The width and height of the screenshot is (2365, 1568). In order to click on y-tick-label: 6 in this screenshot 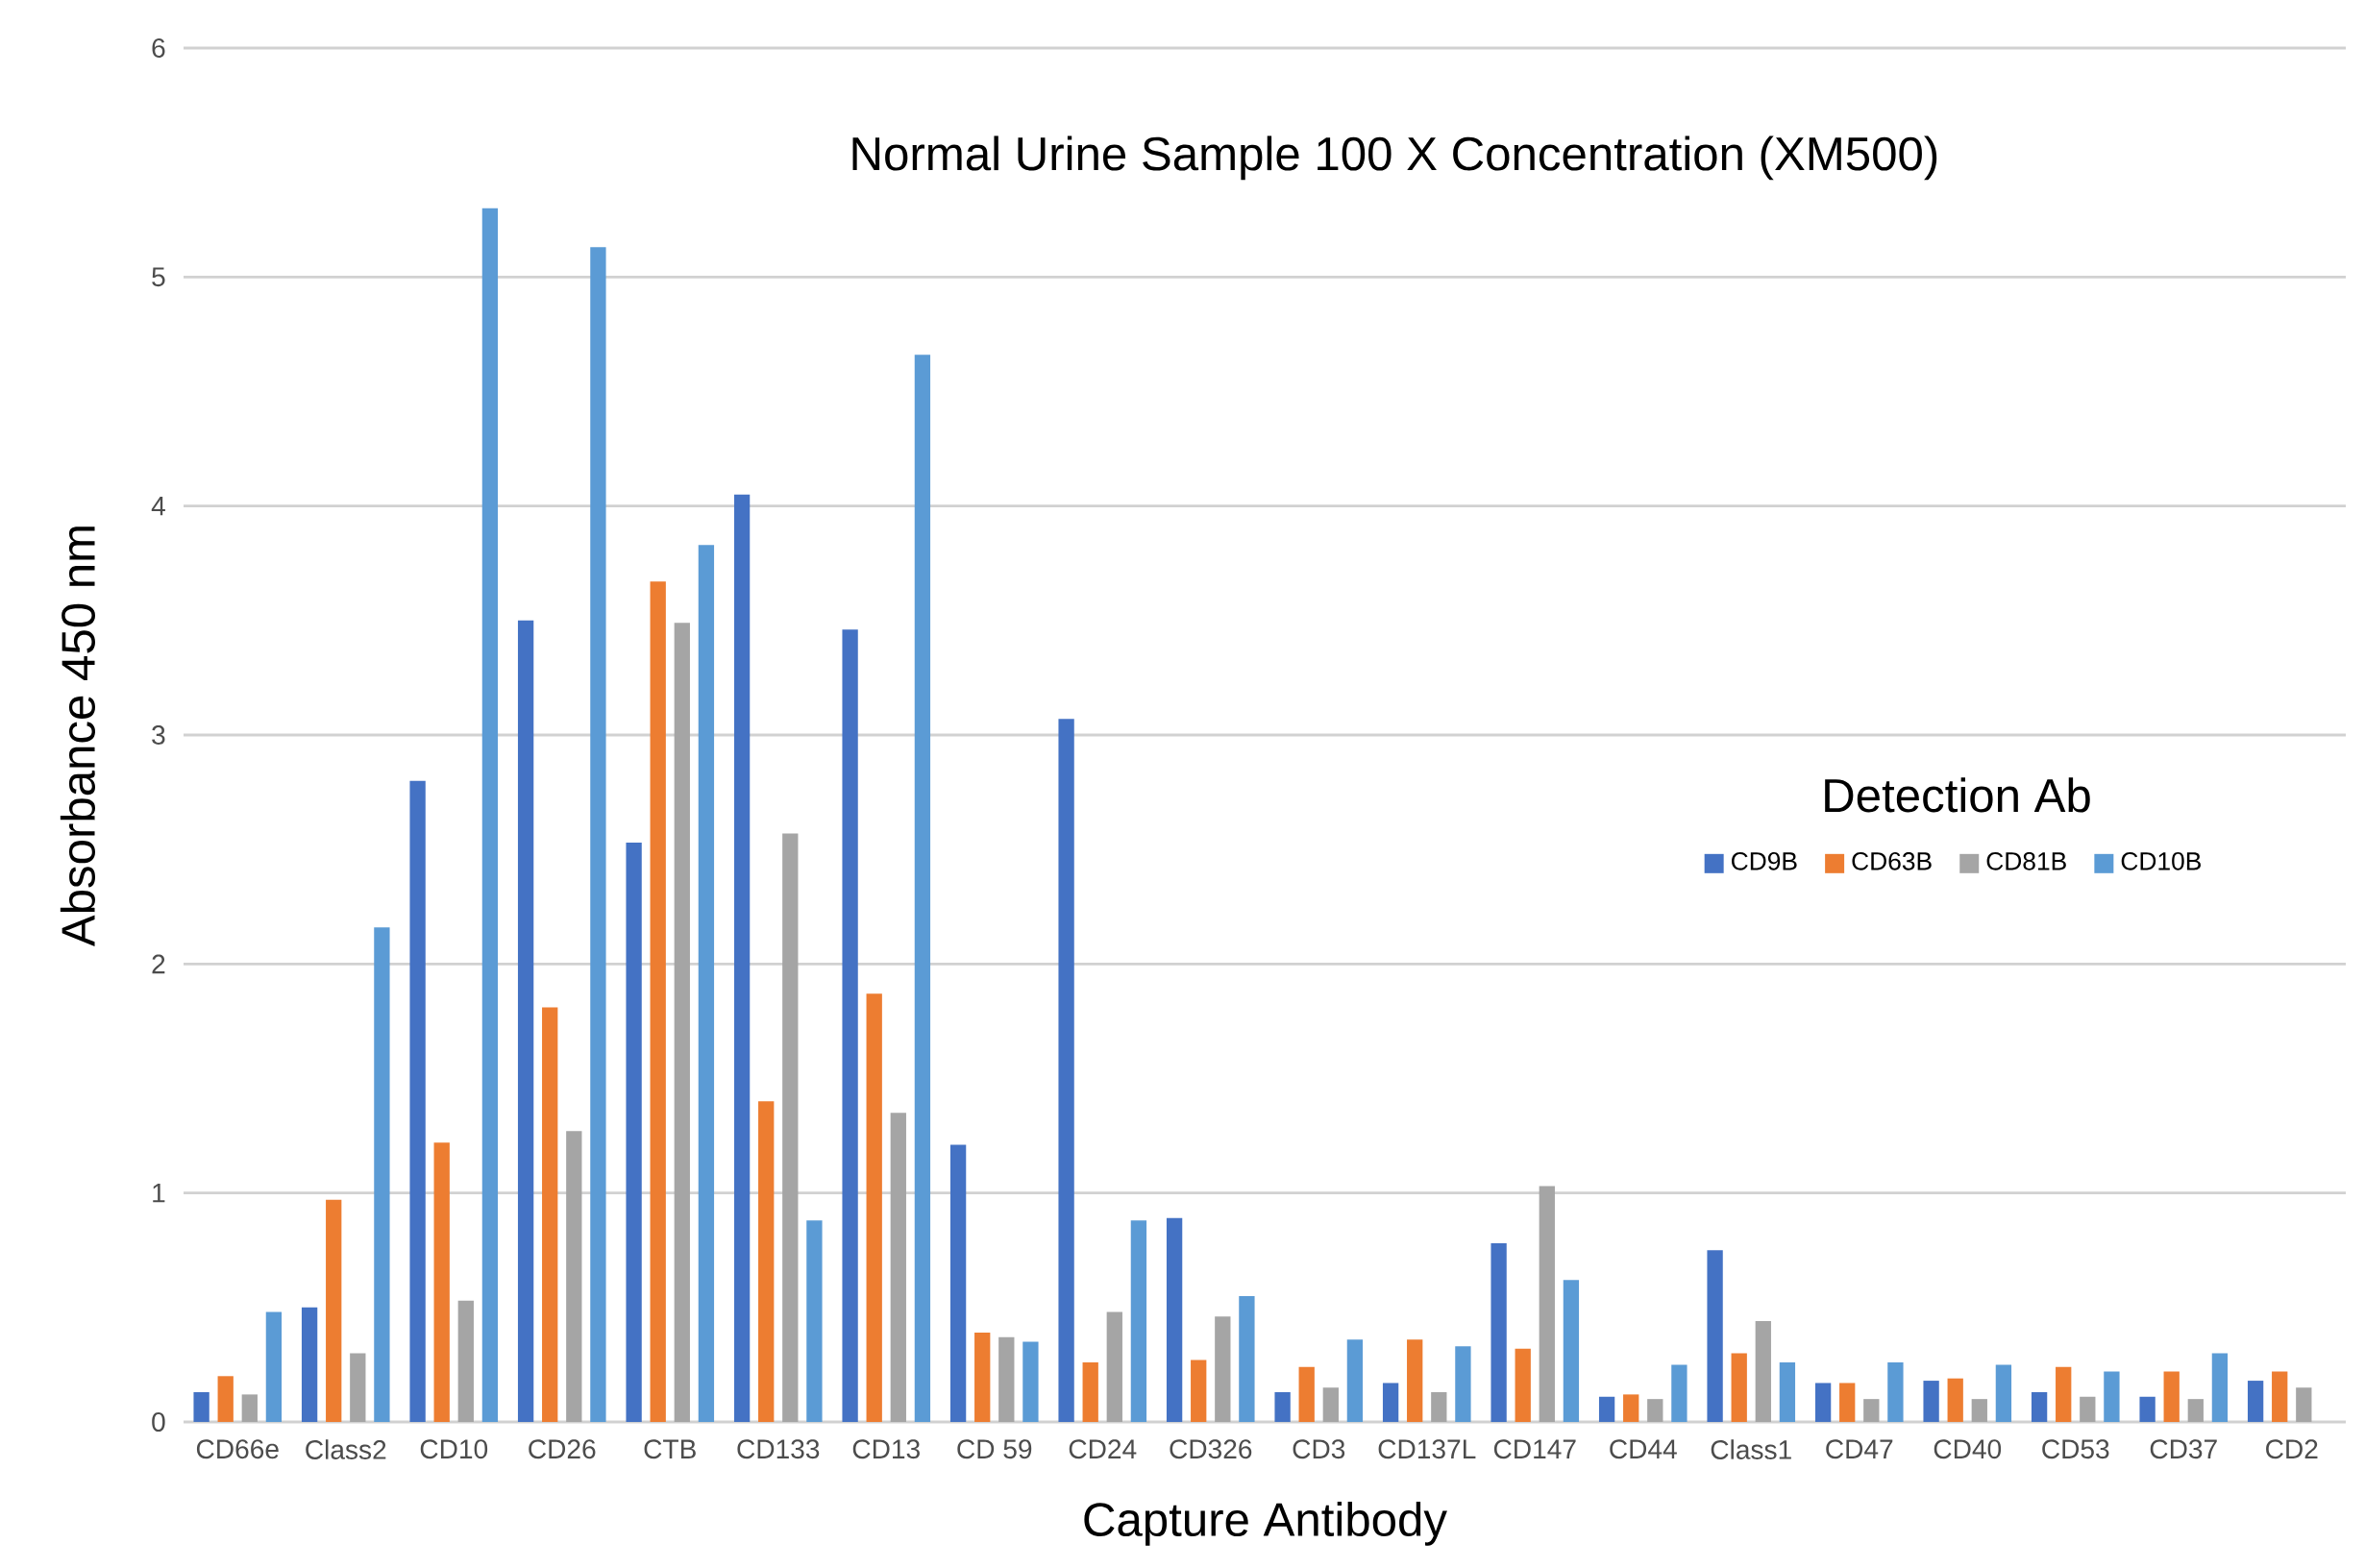, I will do `click(158, 48)`.